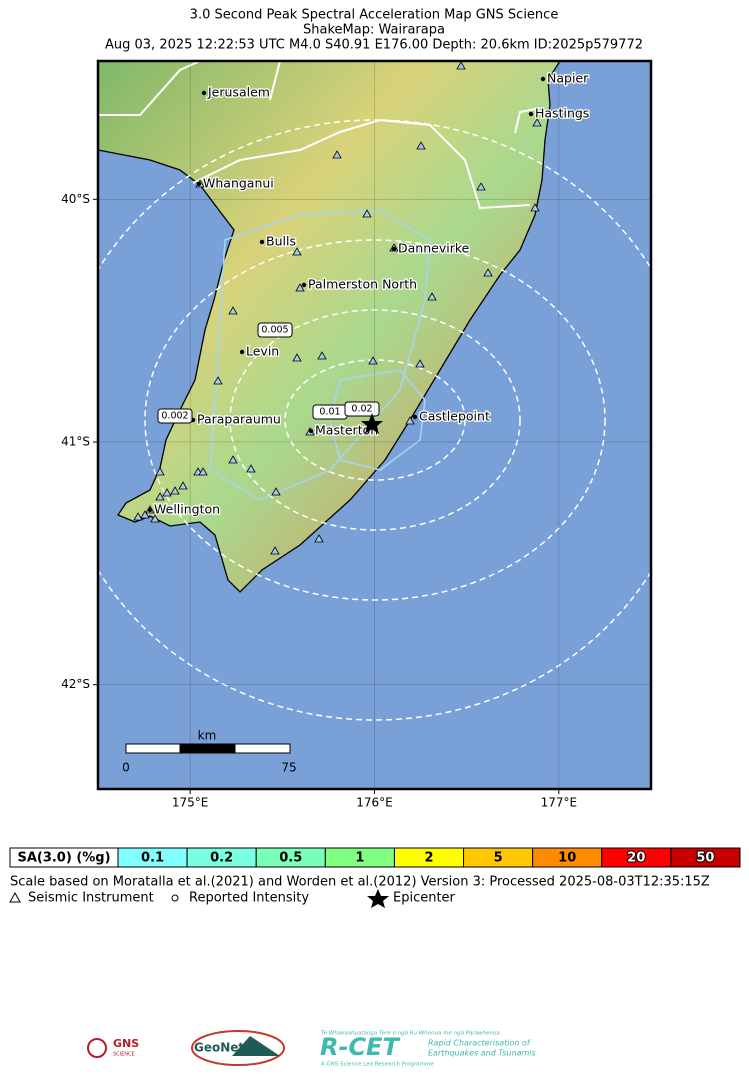  What do you see at coordinates (479, 1043) in the screenshot?
I see `rcet-tagline: Rapid Characterisation of` at bounding box center [479, 1043].